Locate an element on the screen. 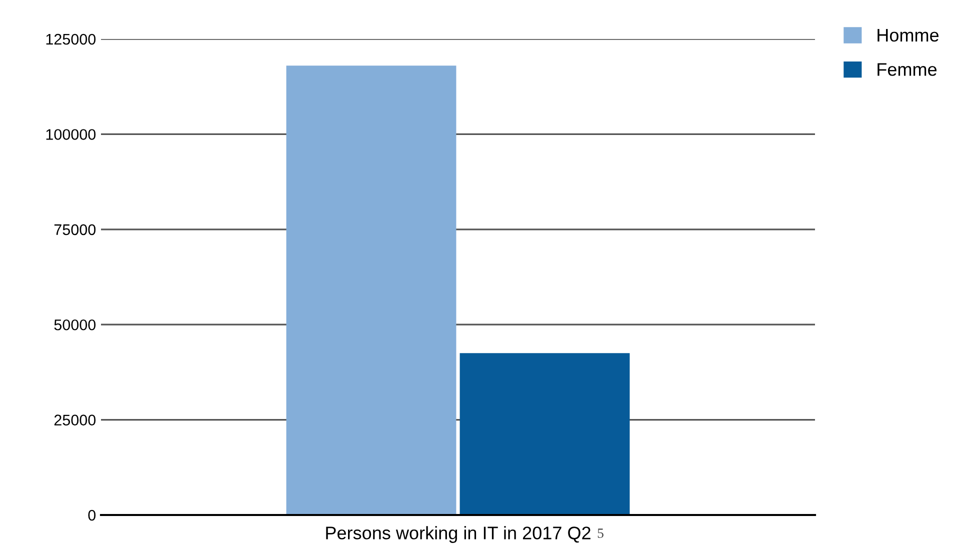  legend-label: Homme is located at coordinates (908, 35).